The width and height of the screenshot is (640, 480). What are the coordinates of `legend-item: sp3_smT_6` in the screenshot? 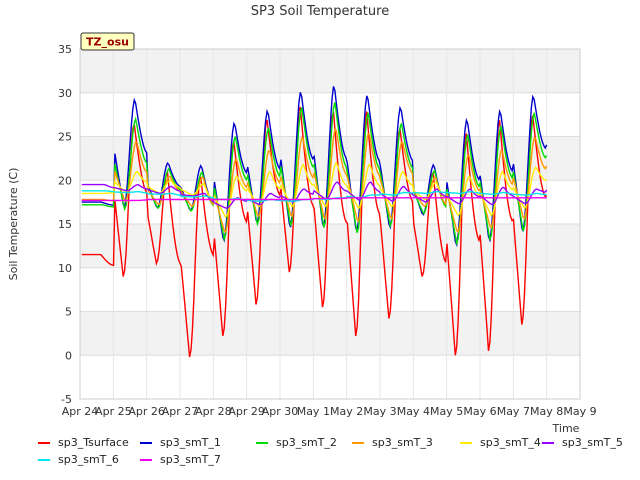 It's located at (78, 459).